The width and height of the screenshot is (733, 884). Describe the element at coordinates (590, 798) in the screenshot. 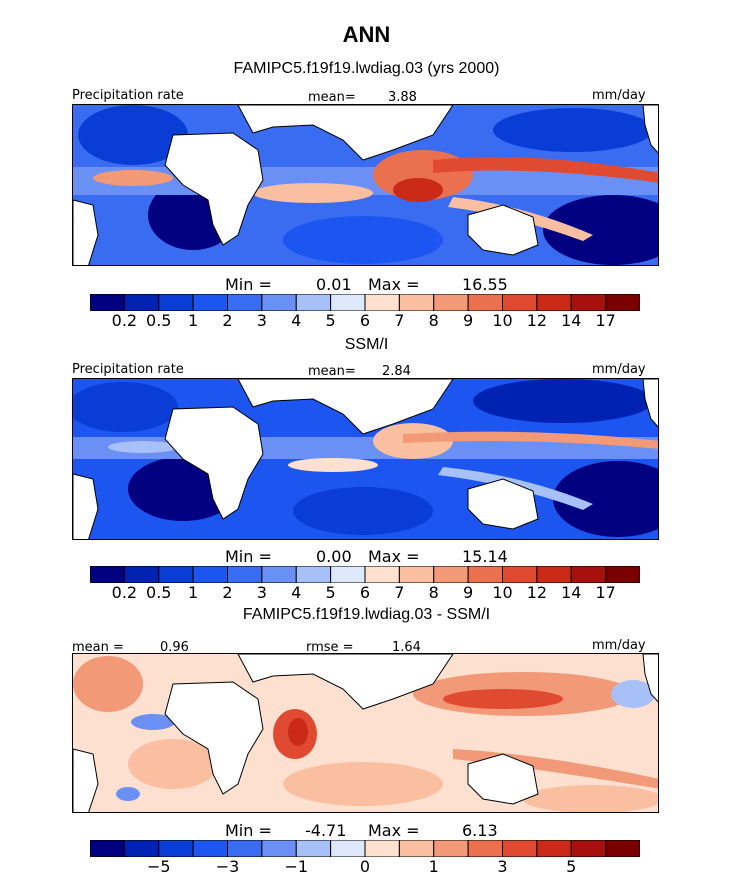

I see `anomaly-south-pacific` at that location.